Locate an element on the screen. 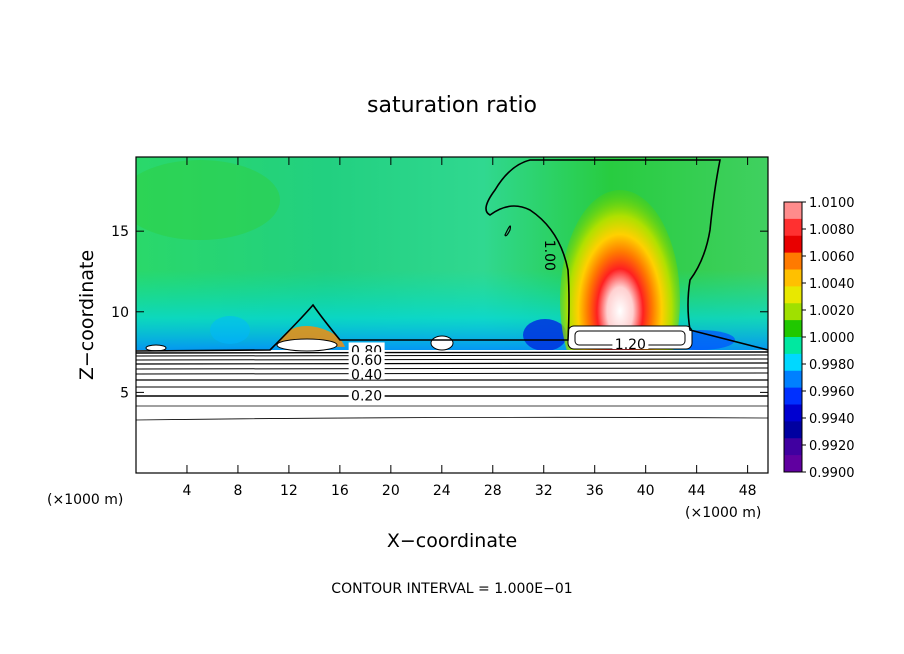 The image size is (904, 654). contour-label: 1.00 is located at coordinates (549, 255).